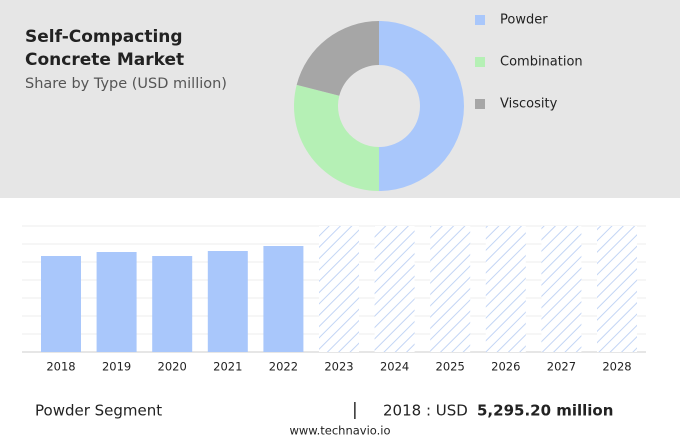 This screenshot has width=680, height=440. I want to click on legend-label: Combination, so click(541, 62).